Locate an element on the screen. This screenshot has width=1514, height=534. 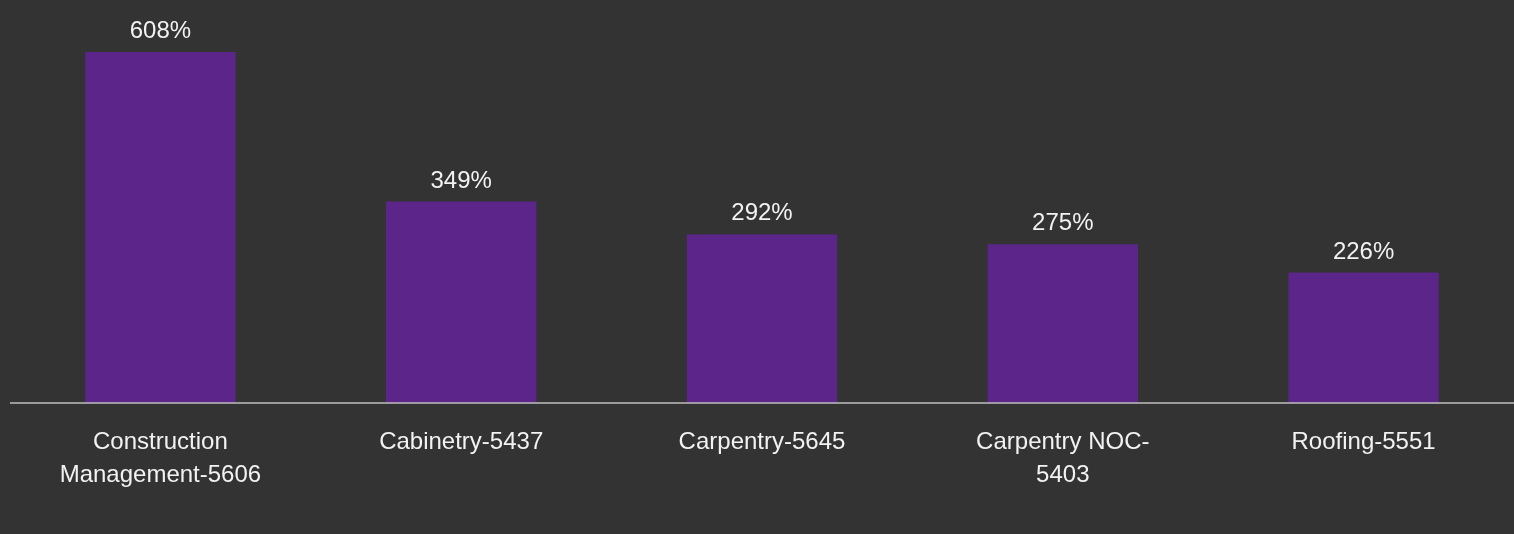
data-label: 226% is located at coordinates (1363, 250).